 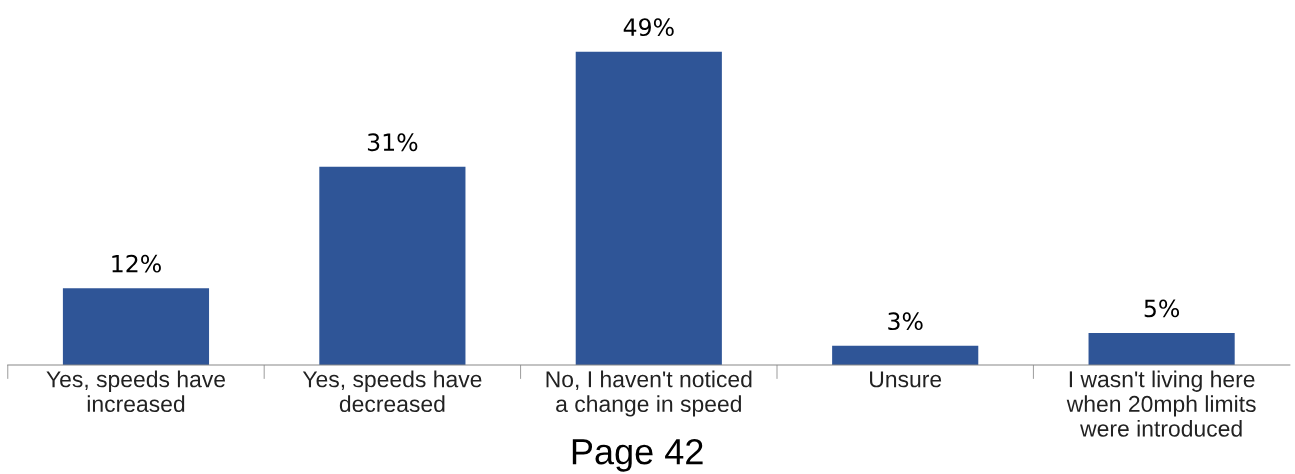 I want to click on text: Page 42, so click(x=637, y=455).